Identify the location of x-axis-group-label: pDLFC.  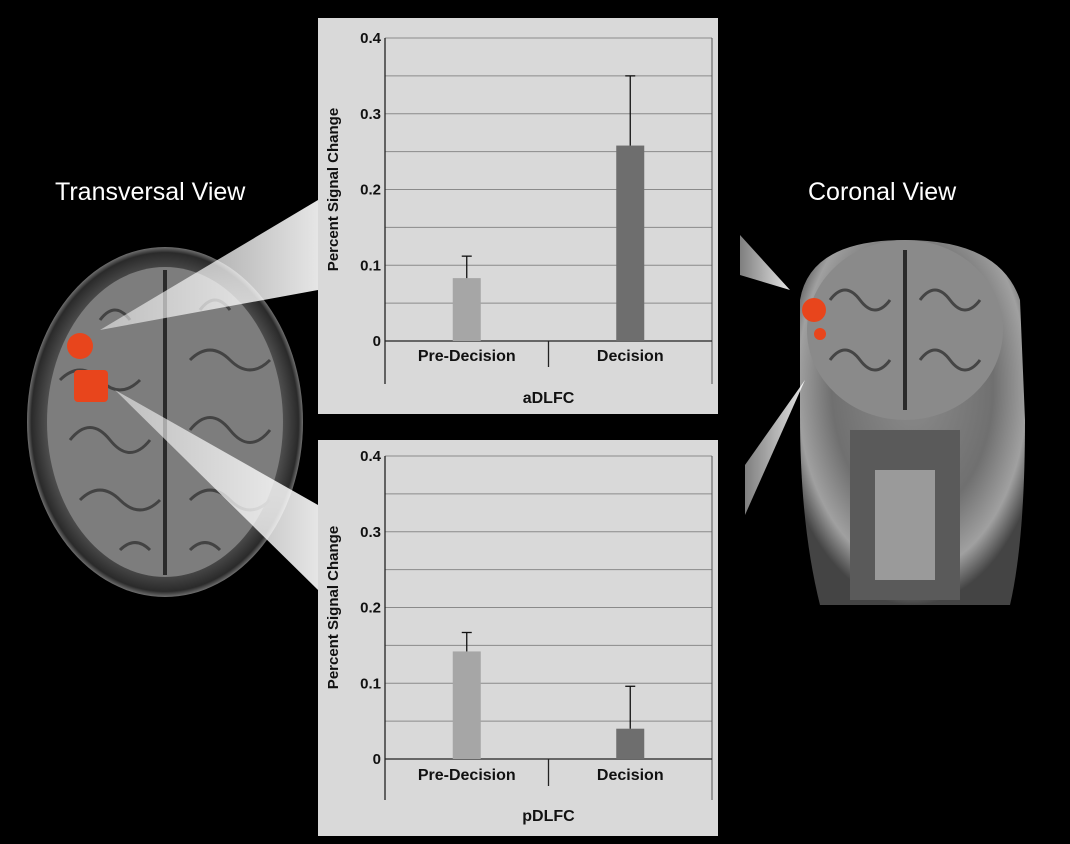
(548, 816).